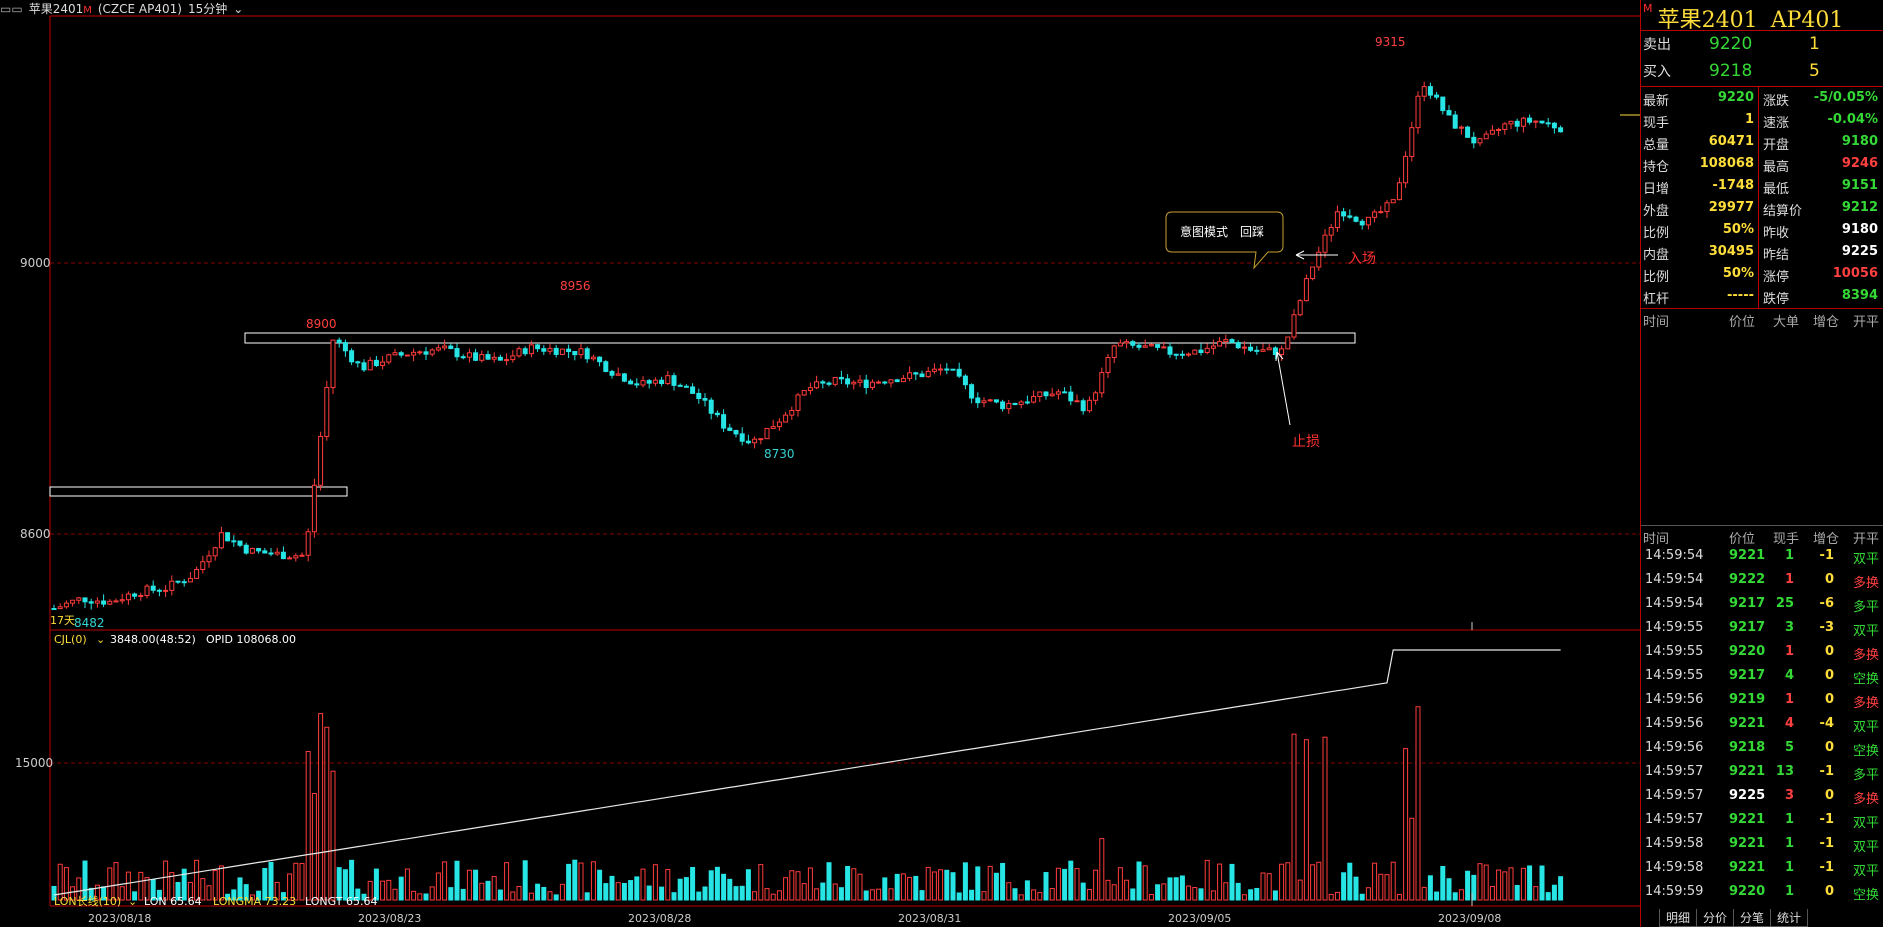 Image resolution: width=1883 pixels, height=927 pixels. I want to click on column-header: 现手, so click(1786, 539).